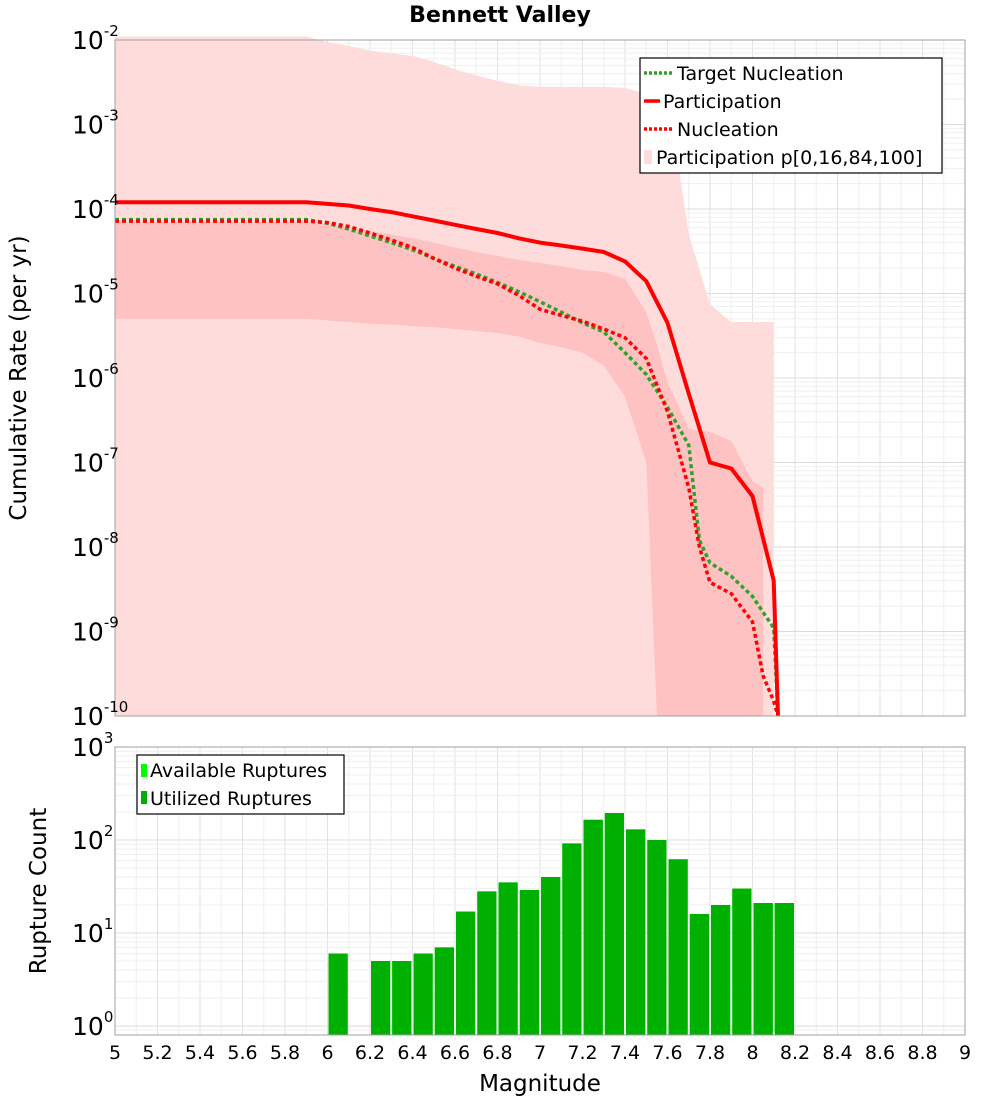  What do you see at coordinates (95, 123) in the screenshot?
I see `rate-y-tick-label: 10⁻³` at bounding box center [95, 123].